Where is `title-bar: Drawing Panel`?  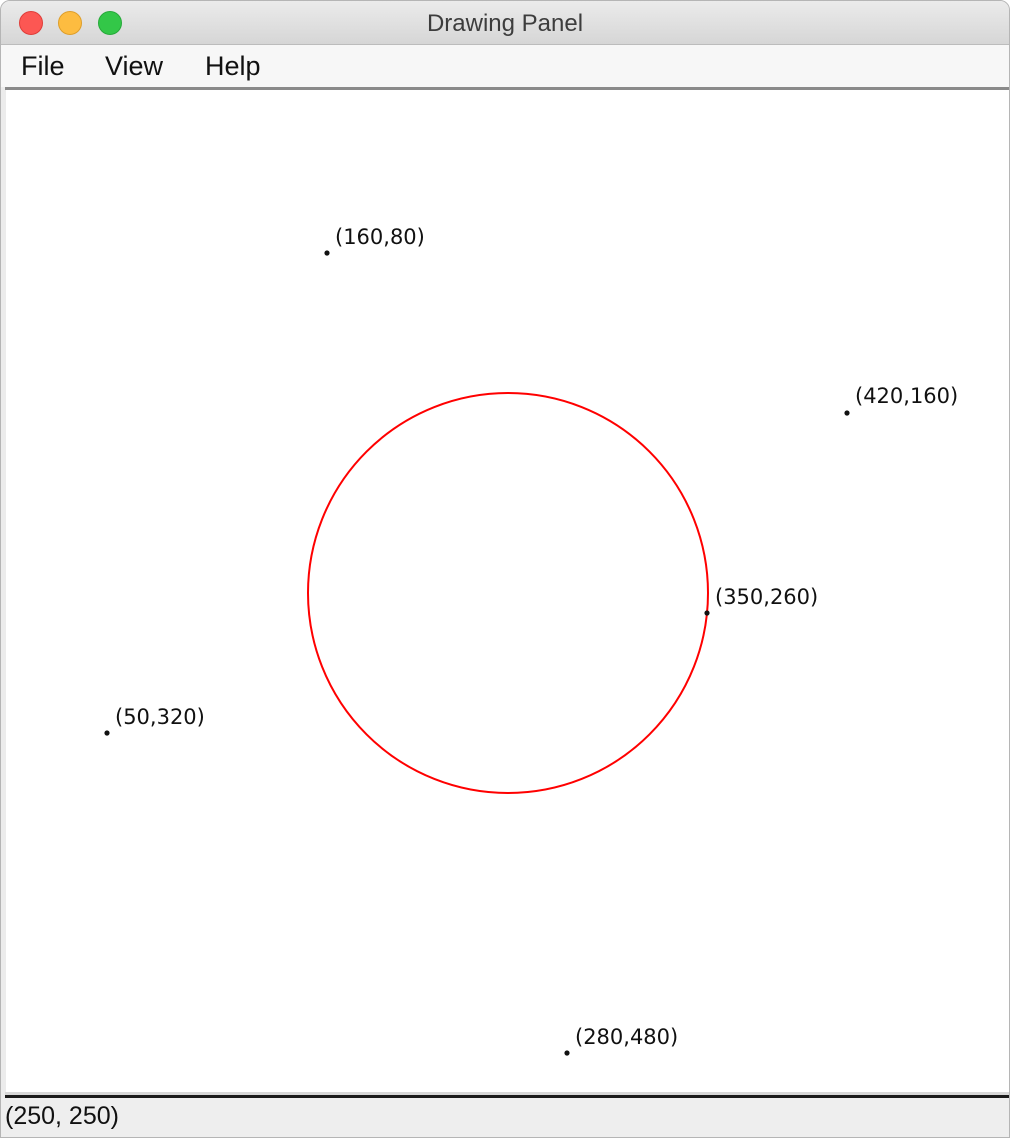 title-bar: Drawing Panel is located at coordinates (505, 23).